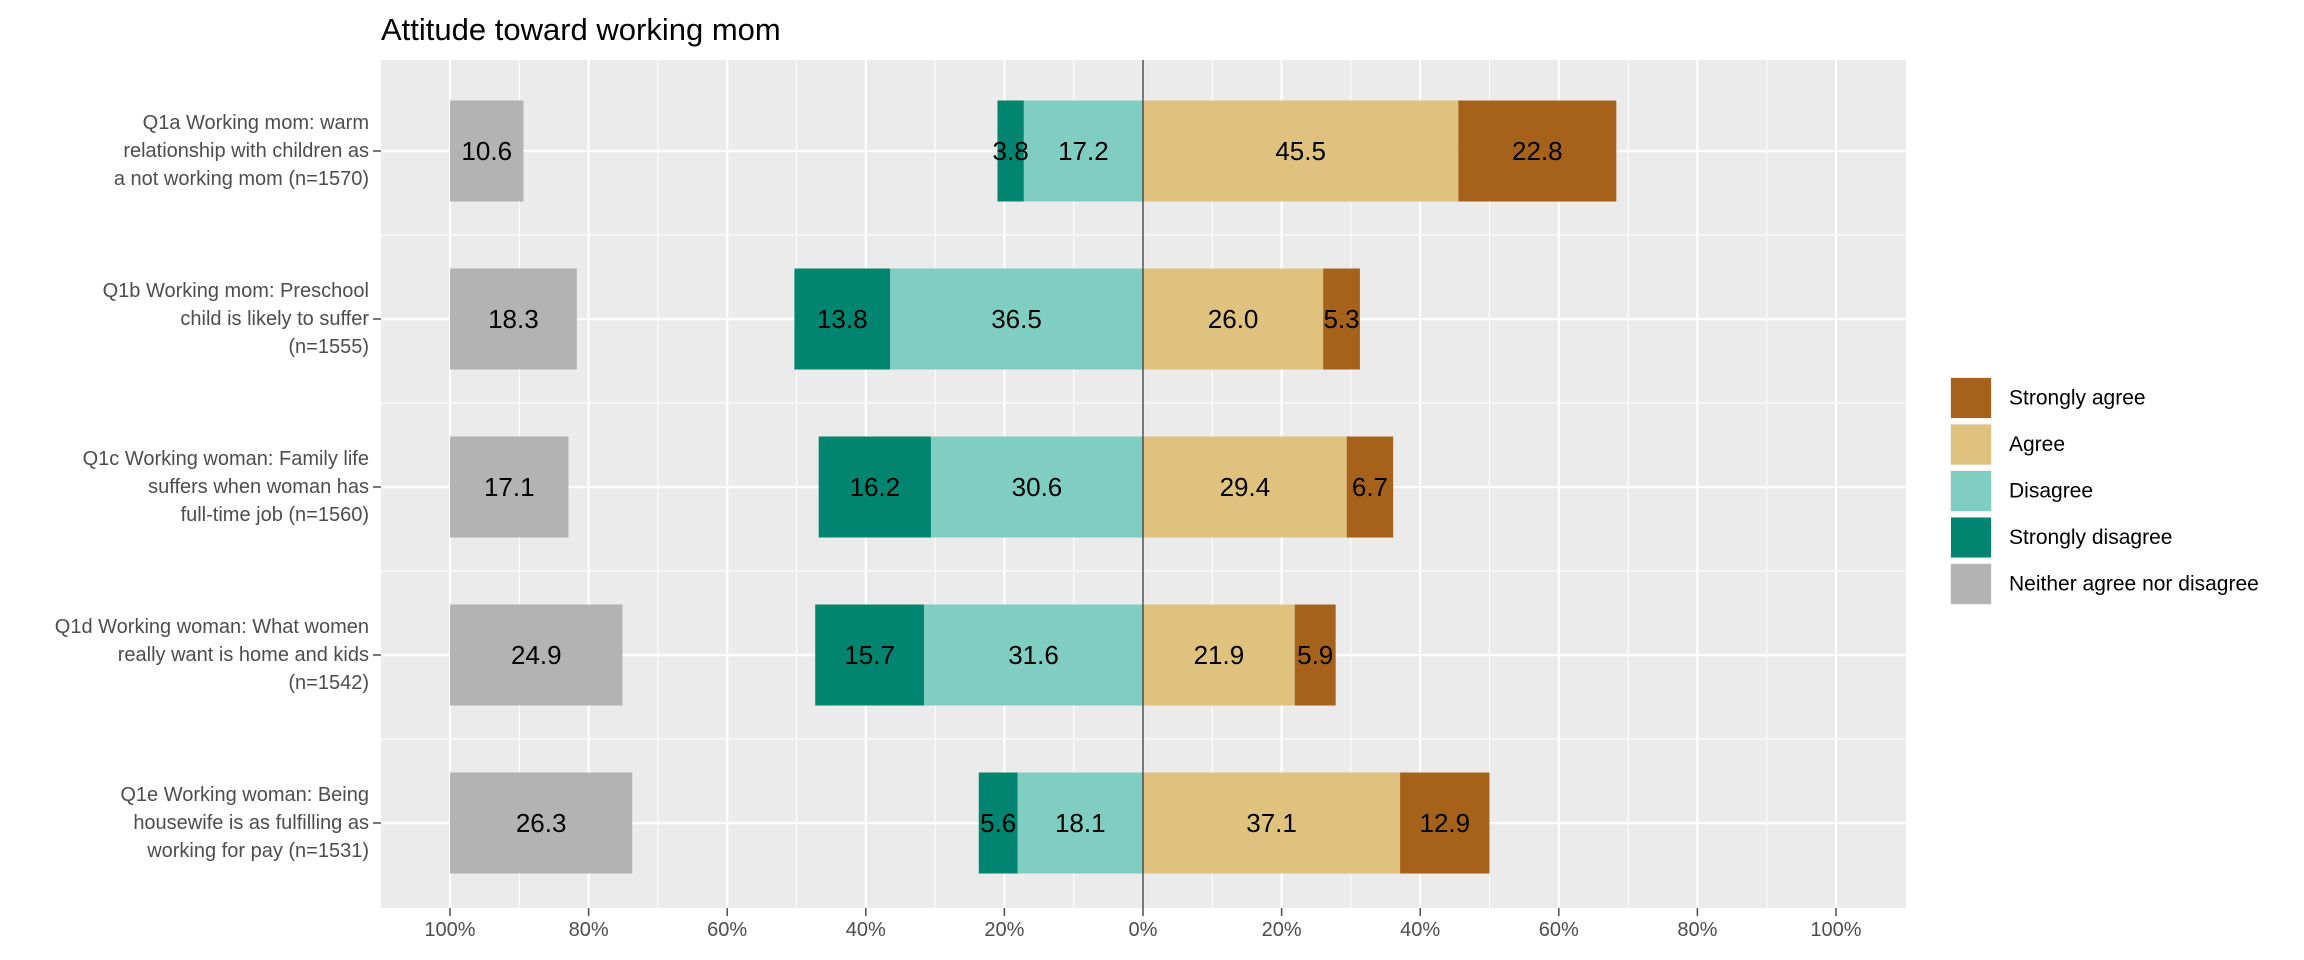  I want to click on bar-label: 18.1, so click(1080, 823).